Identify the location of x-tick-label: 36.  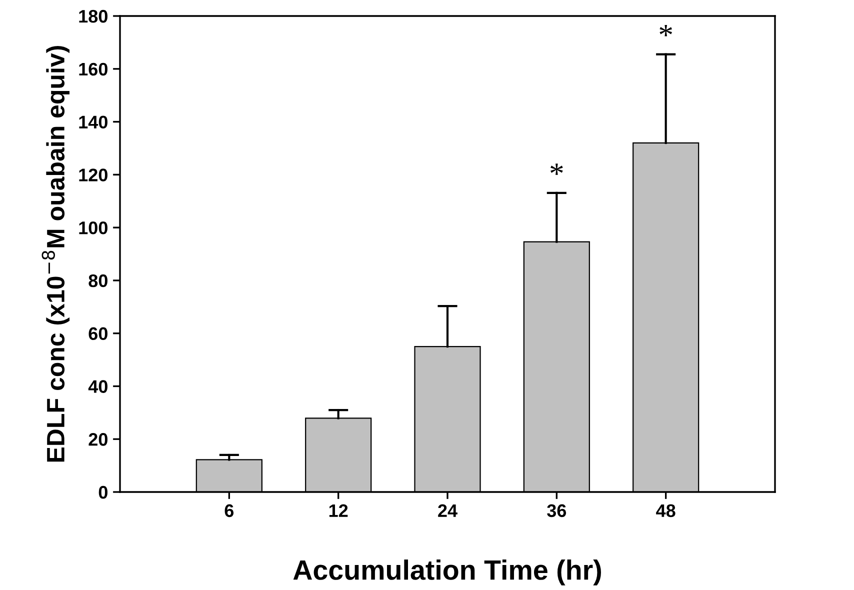
(556, 511).